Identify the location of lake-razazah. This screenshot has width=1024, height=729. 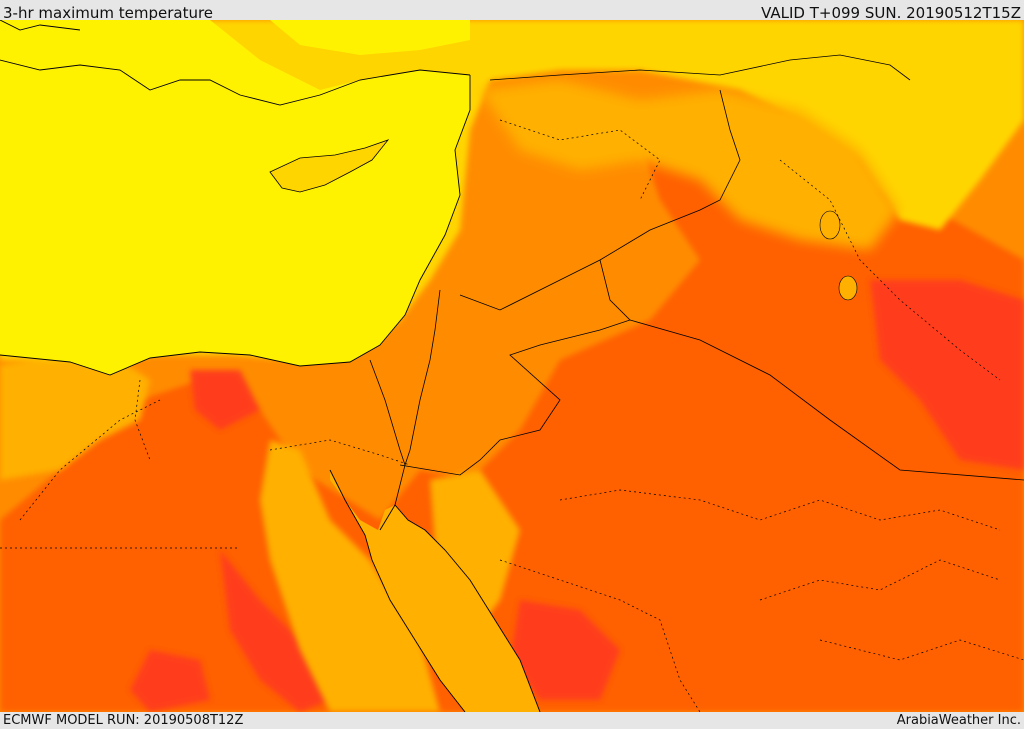
(848, 288).